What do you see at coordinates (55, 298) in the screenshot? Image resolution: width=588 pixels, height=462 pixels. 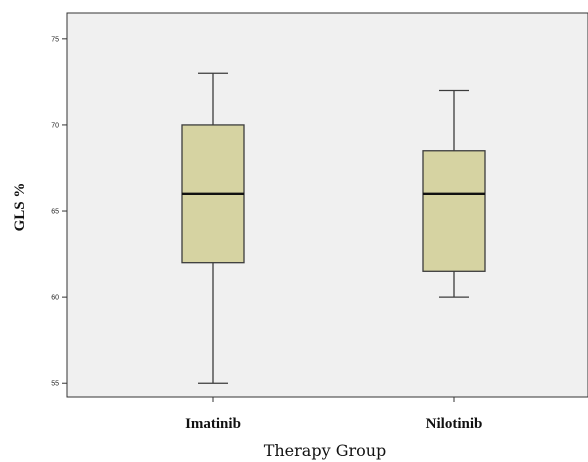 I see `y-tick-label: 60` at bounding box center [55, 298].